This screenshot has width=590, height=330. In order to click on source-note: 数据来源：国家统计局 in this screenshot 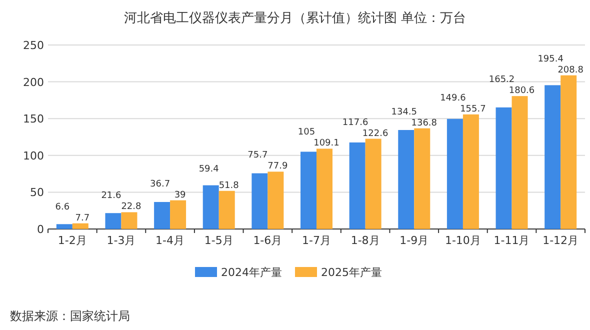, I will do `click(70, 316)`.